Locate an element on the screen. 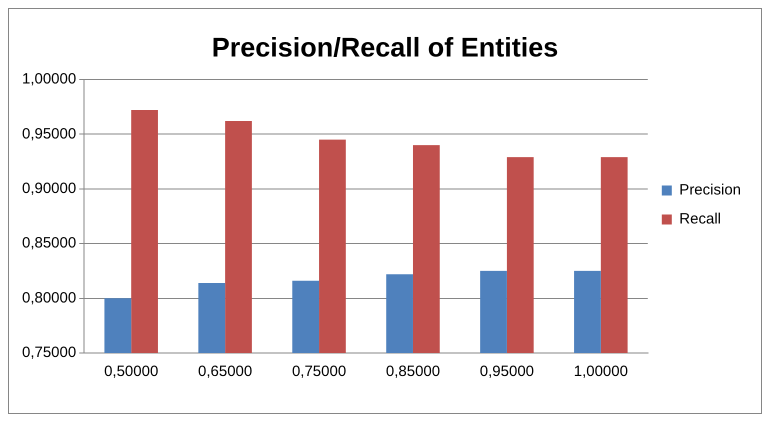 Image resolution: width=772 pixels, height=424 pixels. x-tick-label: 0,65000 is located at coordinates (225, 371).